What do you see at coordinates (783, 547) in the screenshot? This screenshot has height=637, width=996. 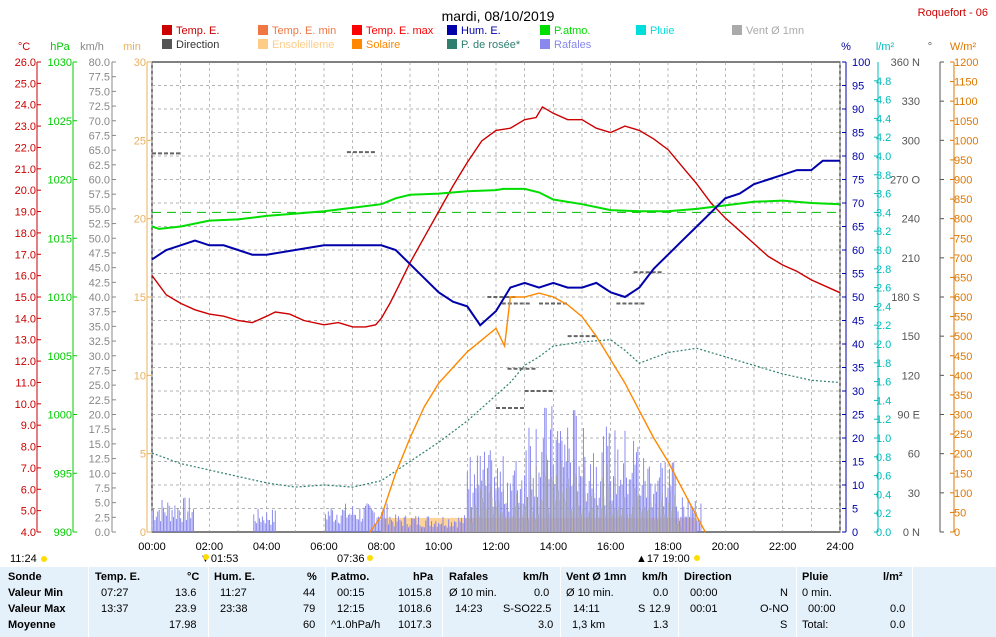 I see `x-tick-label: 22:00` at bounding box center [783, 547].